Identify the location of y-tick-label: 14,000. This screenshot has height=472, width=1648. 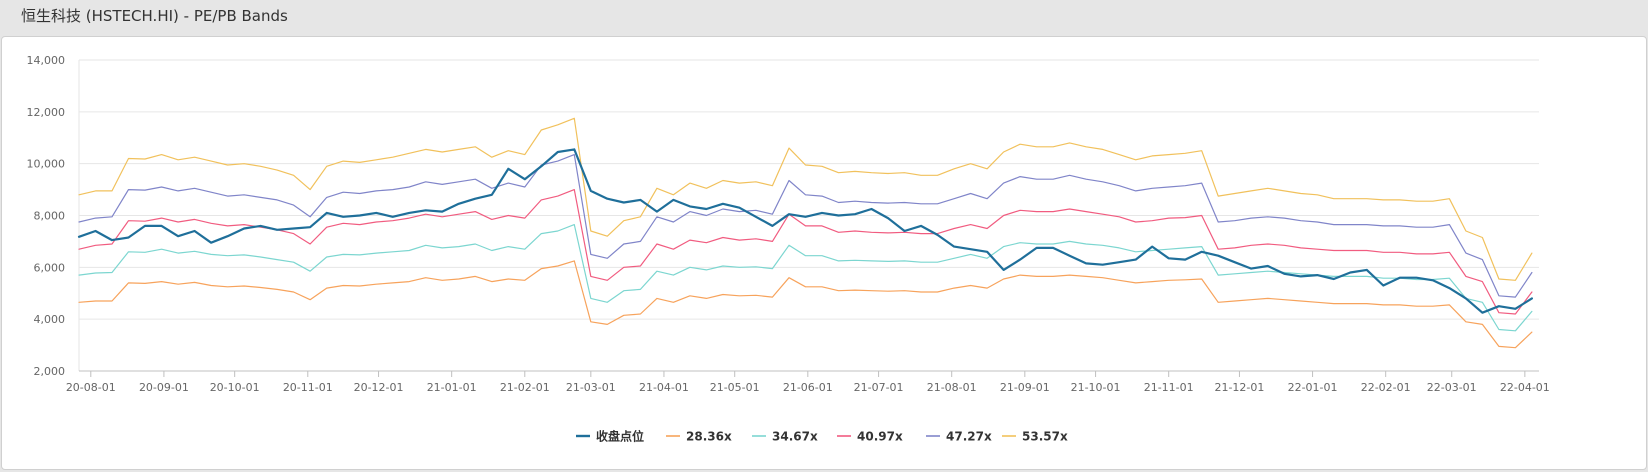
(46, 60).